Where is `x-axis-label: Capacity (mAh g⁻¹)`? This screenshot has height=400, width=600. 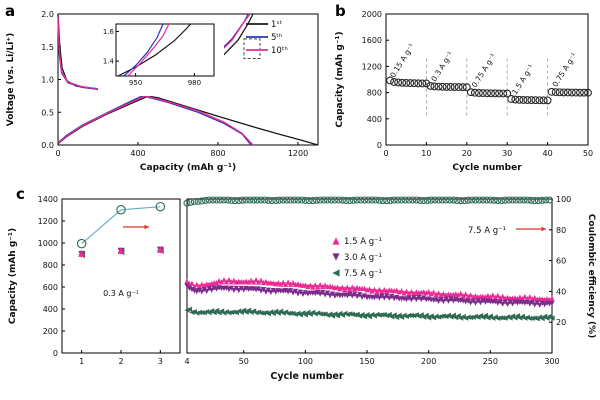
x-axis-label: Capacity (mAh g⁻¹) is located at coordinates (188, 168).